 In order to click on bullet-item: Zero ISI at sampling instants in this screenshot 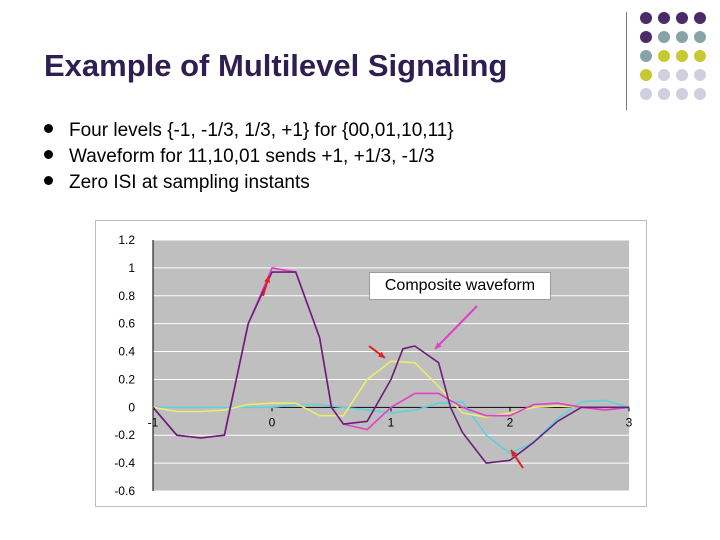, I will do `click(249, 183)`.